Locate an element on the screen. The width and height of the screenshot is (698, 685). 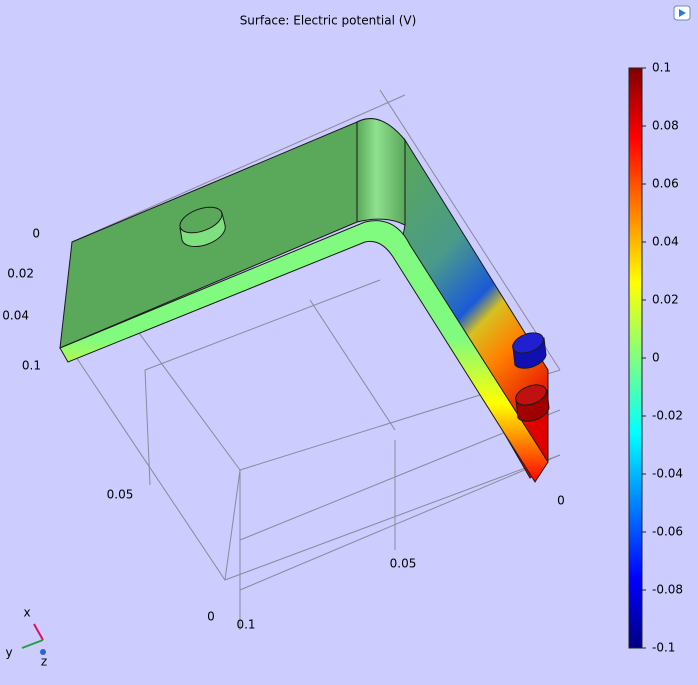
colorbar-tick-label: 0.02 is located at coordinates (665, 300).